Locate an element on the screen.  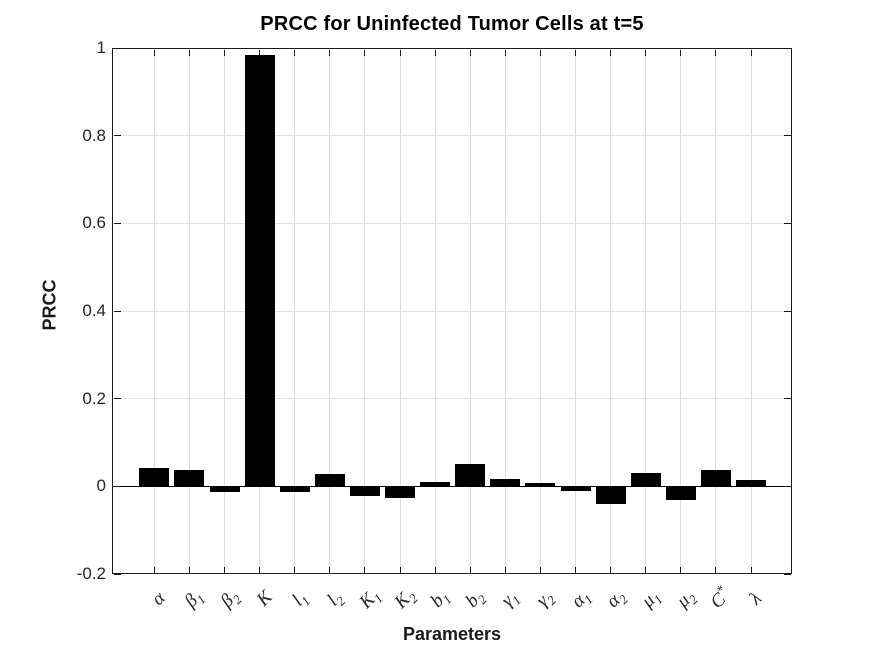
chart-title: PRCC for Uninfected Tumor Cells at t=5 is located at coordinates (452, 24).